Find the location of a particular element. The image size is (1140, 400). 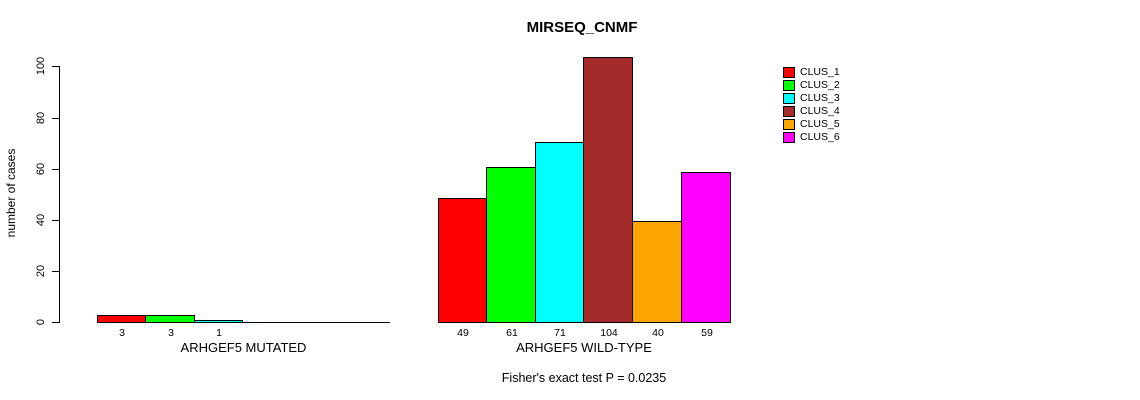

bar-clus_1-group2 is located at coordinates (462, 260).